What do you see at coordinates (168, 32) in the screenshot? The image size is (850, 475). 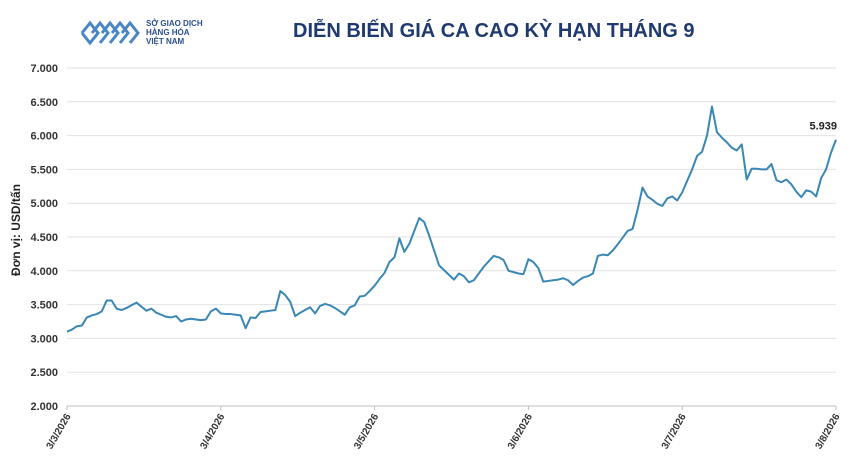 I see `logo-line: HÀNG HÓA` at bounding box center [168, 32].